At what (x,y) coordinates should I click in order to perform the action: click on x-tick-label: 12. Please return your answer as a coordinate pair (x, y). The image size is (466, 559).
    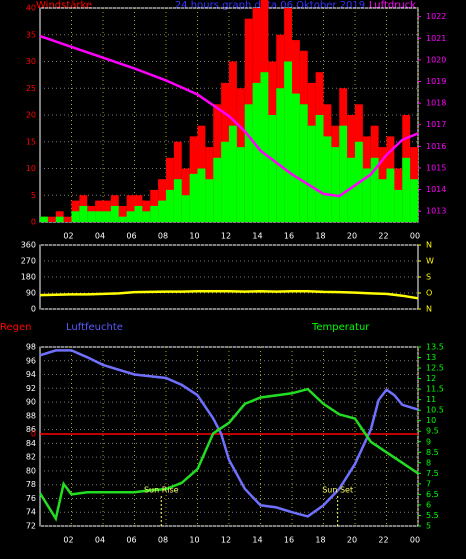
    Looking at the image, I should click on (226, 540).